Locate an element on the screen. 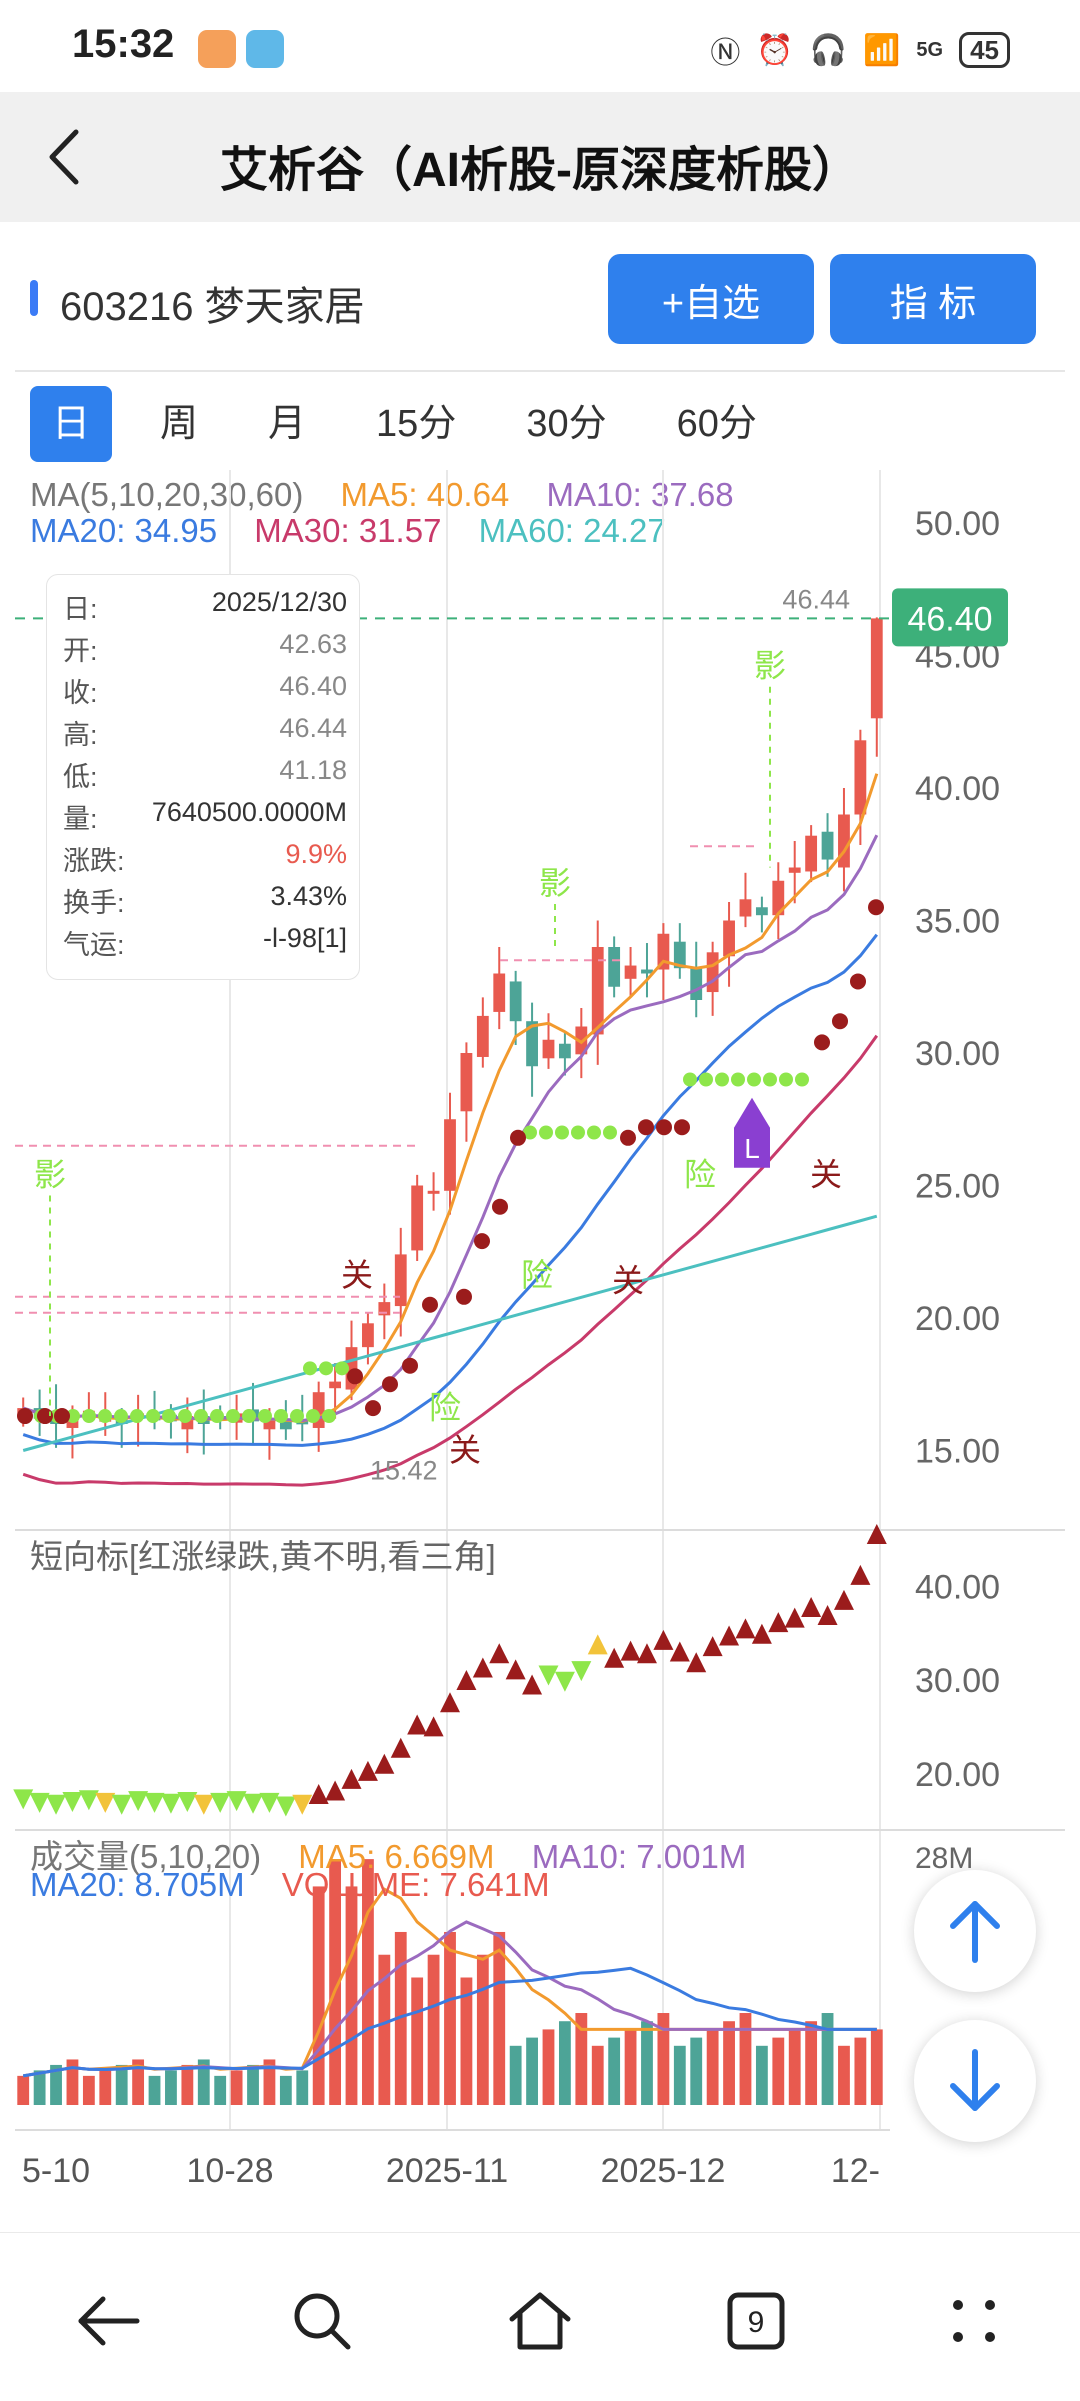 Image resolution: width=1080 pixels, height=2401 pixels. l-badge-text: L is located at coordinates (752, 1148).